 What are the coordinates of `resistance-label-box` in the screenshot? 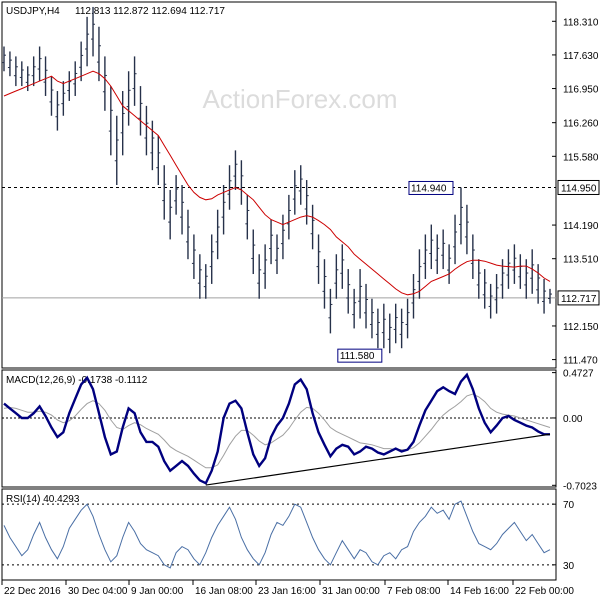 It's located at (578, 187).